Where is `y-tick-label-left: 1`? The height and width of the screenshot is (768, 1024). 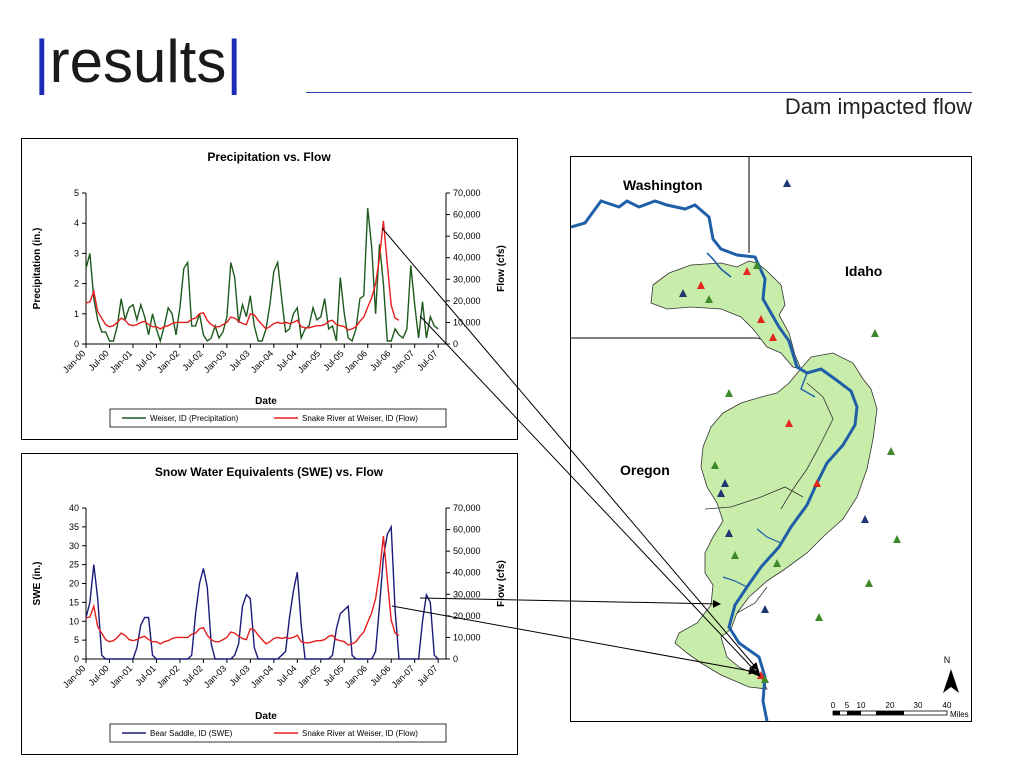 y-tick-label-left: 1 is located at coordinates (76, 314).